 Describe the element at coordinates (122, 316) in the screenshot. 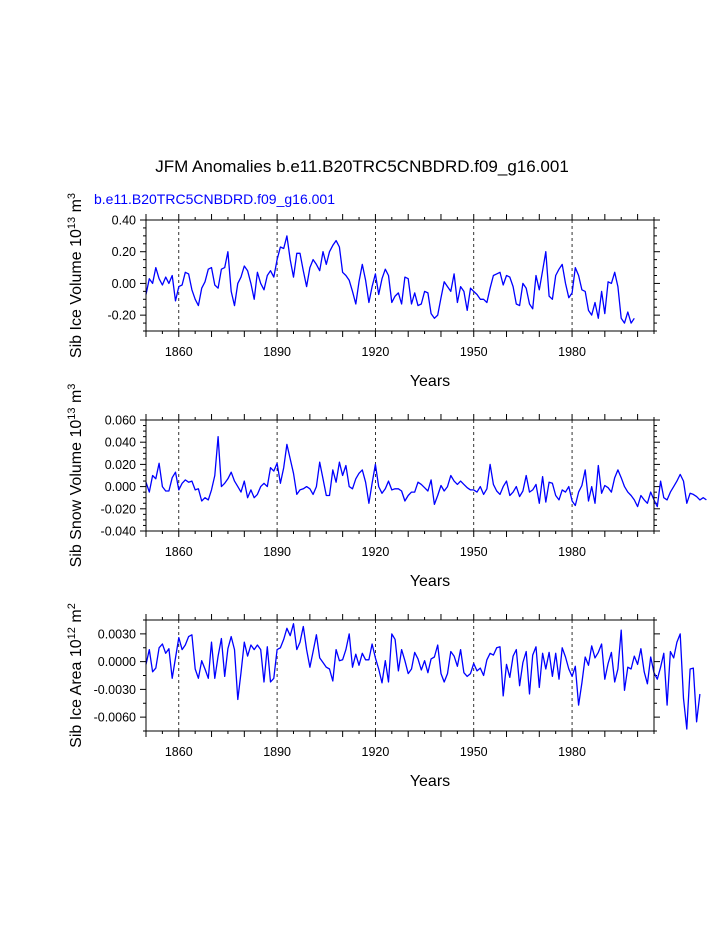

I see `y-tick-label: -0.20` at that location.